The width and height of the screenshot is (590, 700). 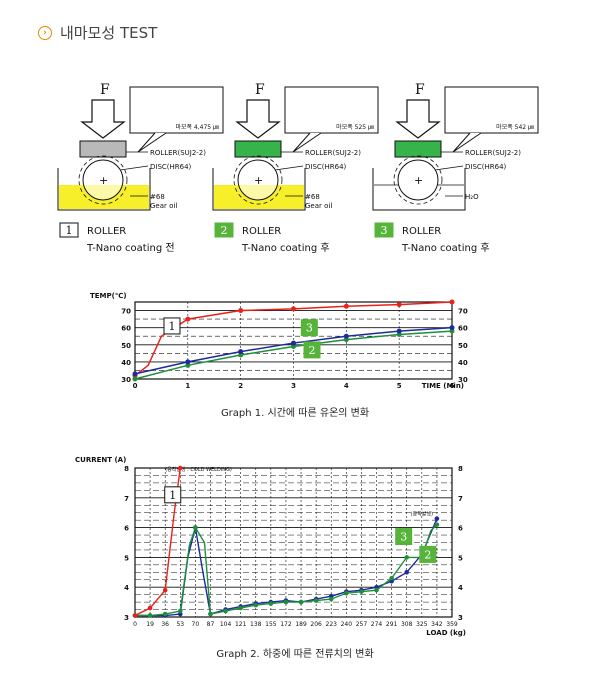 I want to click on x-axis-label: TIME (Min), so click(x=443, y=386).